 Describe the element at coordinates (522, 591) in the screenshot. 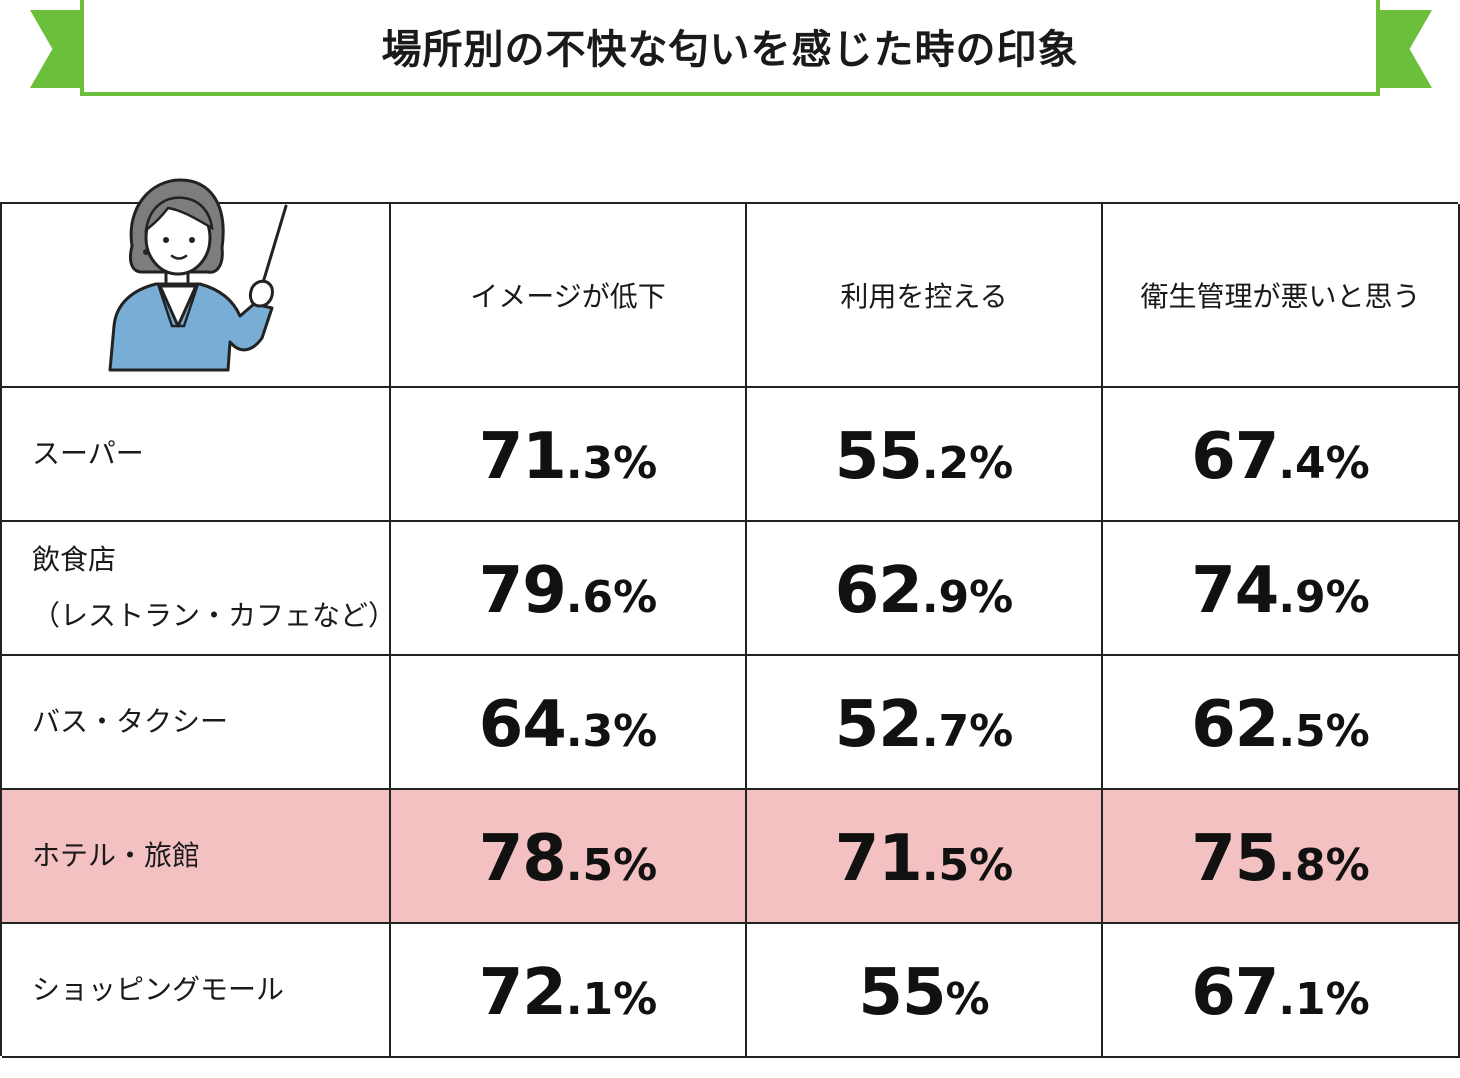

I see `value-integer-part: 79` at that location.